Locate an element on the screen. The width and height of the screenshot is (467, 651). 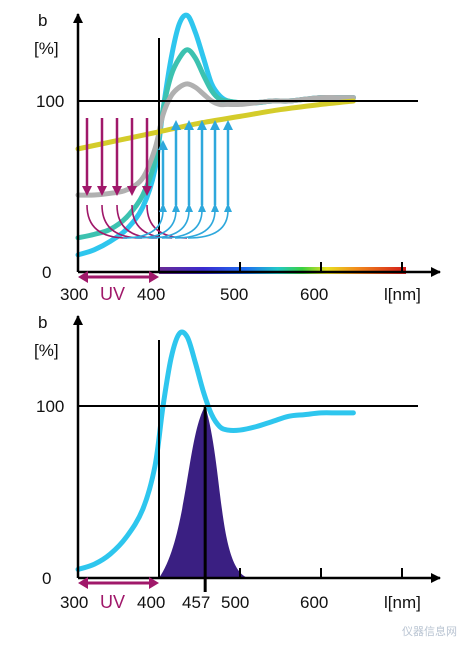
emission-peak-area is located at coordinates (204, 492).